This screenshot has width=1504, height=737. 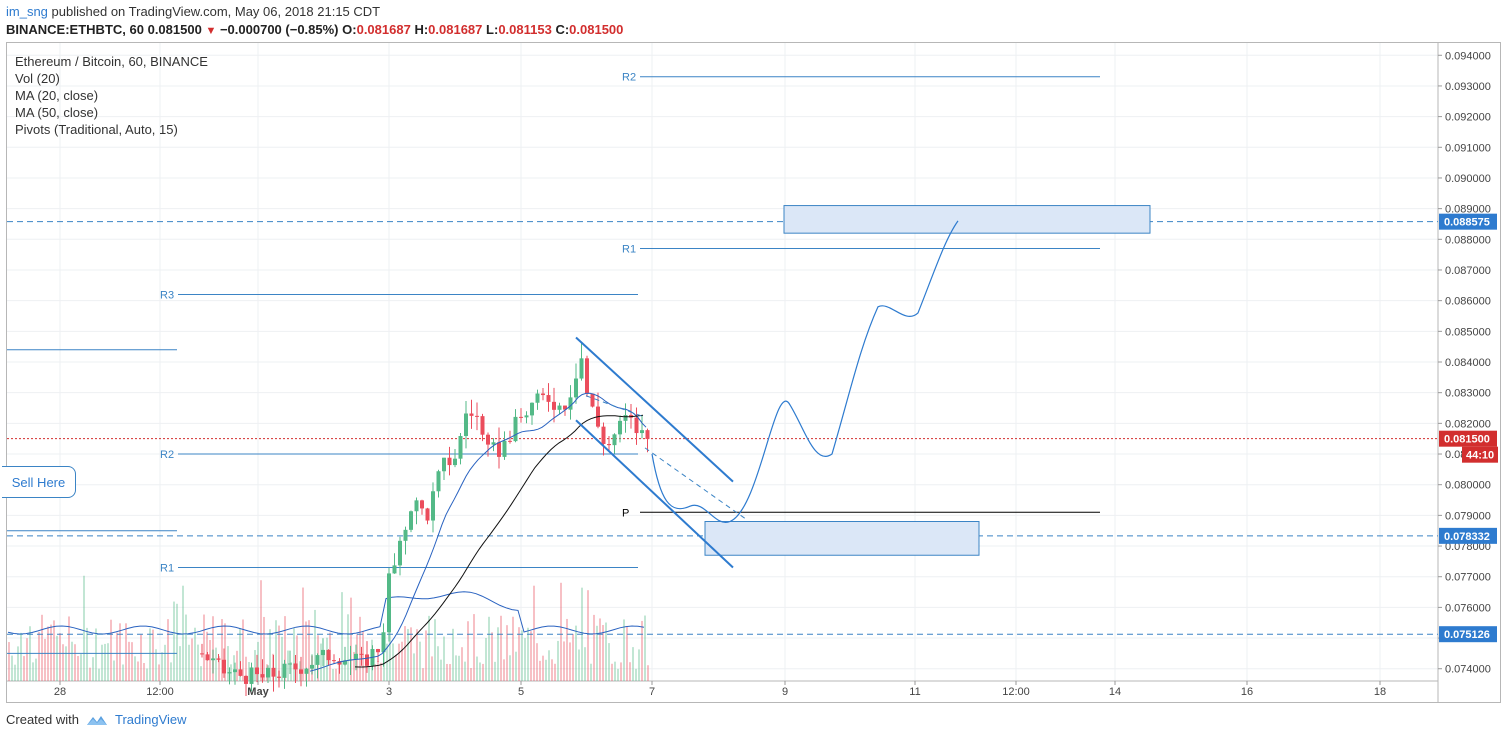 What do you see at coordinates (96, 129) in the screenshot?
I see `legend-pivots: Pivots (Traditional, Auto, 15)` at bounding box center [96, 129].